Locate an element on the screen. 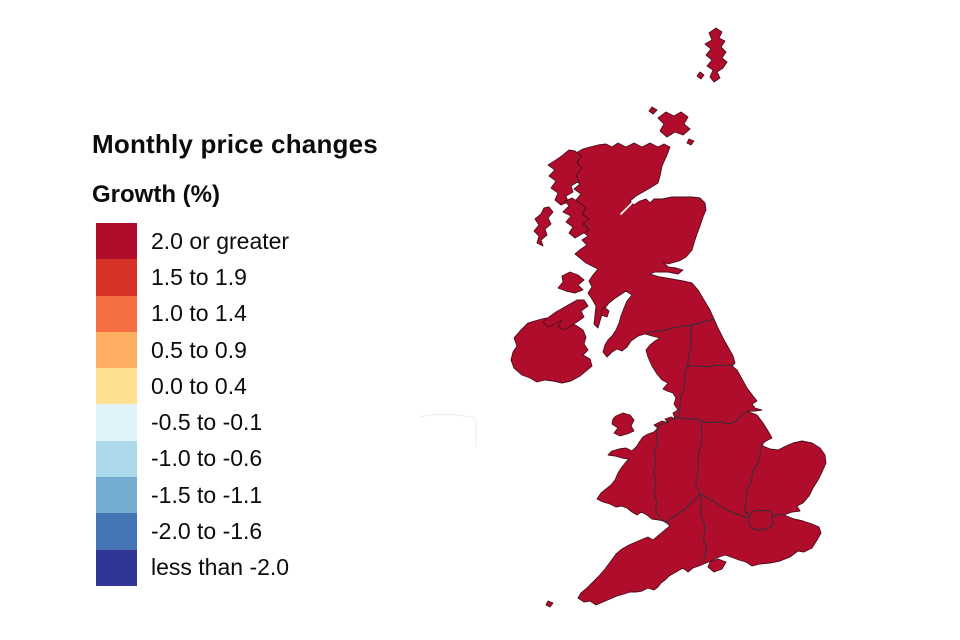 Image resolution: width=960 pixels, height=640 pixels. legend-row: 2.0 or greater is located at coordinates (193, 241).